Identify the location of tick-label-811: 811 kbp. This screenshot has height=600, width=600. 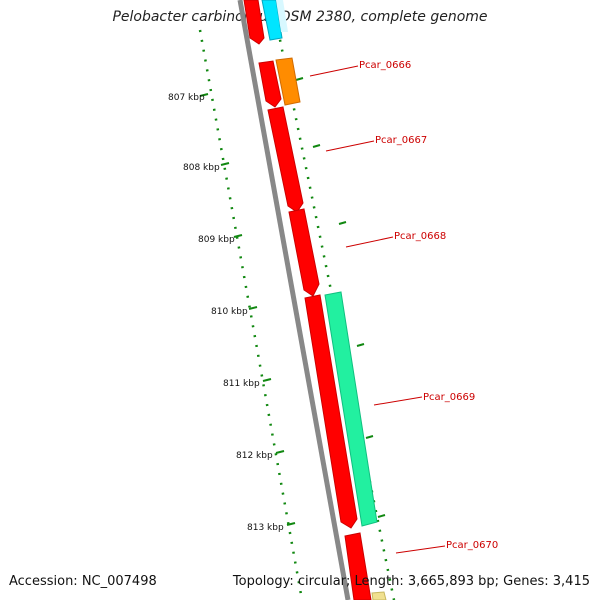
(241, 384).